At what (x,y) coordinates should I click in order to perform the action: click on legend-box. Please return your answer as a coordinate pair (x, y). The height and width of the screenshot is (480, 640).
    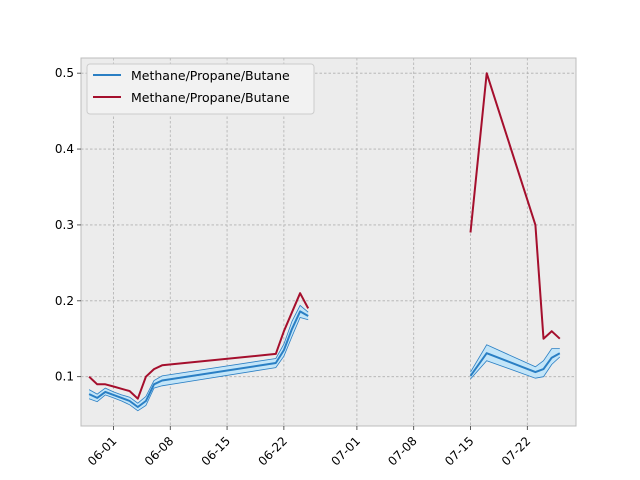
    Looking at the image, I should click on (200, 89).